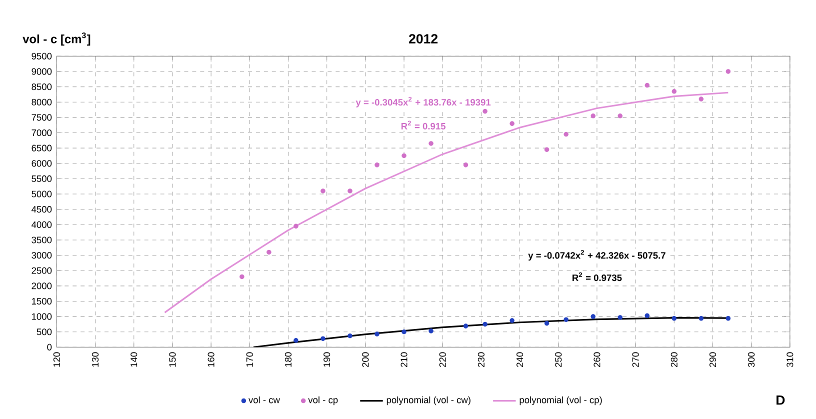  I want to click on annotation: R$^{2}$ = 0.9735, so click(597, 277).